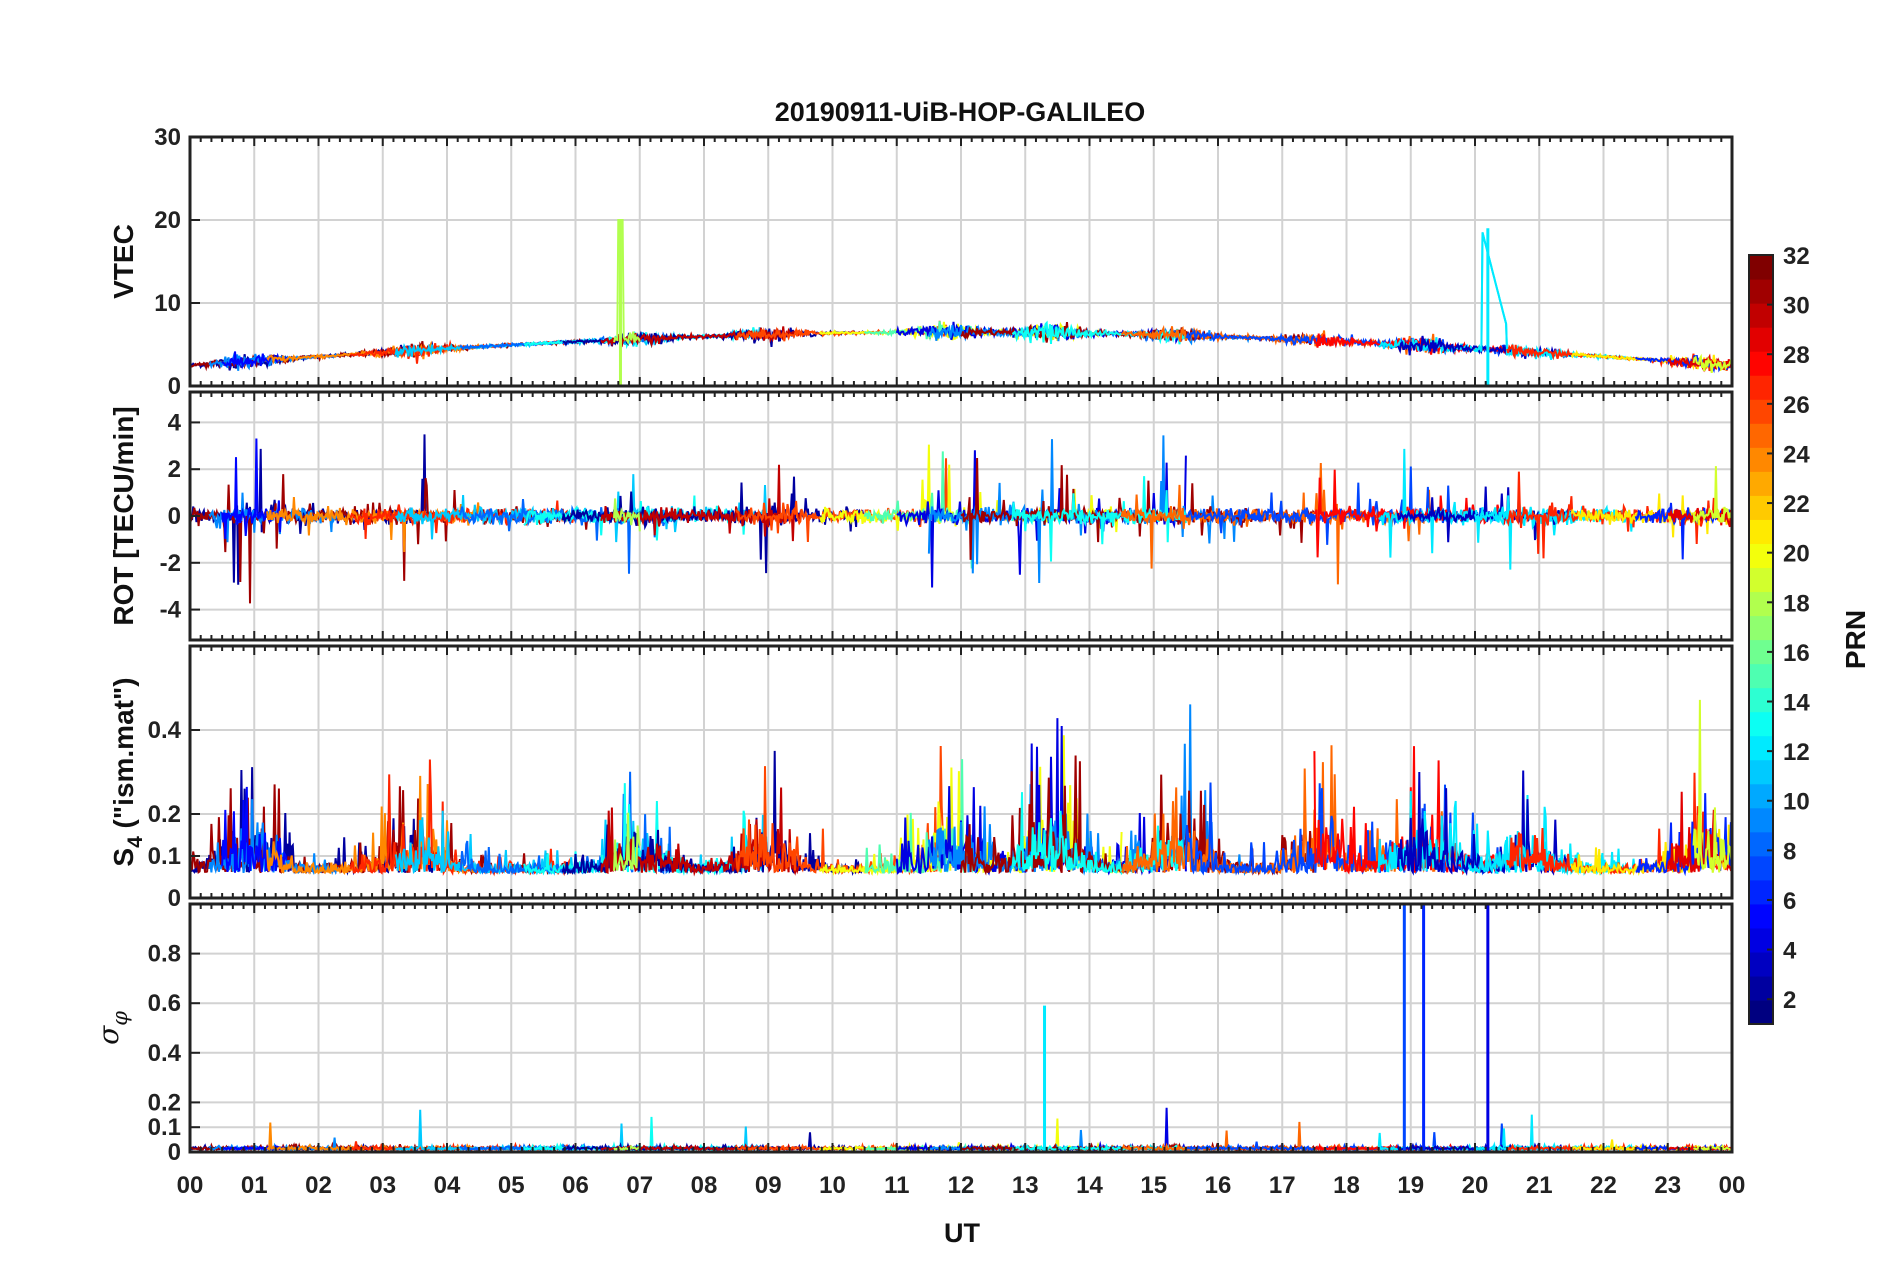  Describe the element at coordinates (170, 563) in the screenshot. I see `y-tick-label: -2` at that location.